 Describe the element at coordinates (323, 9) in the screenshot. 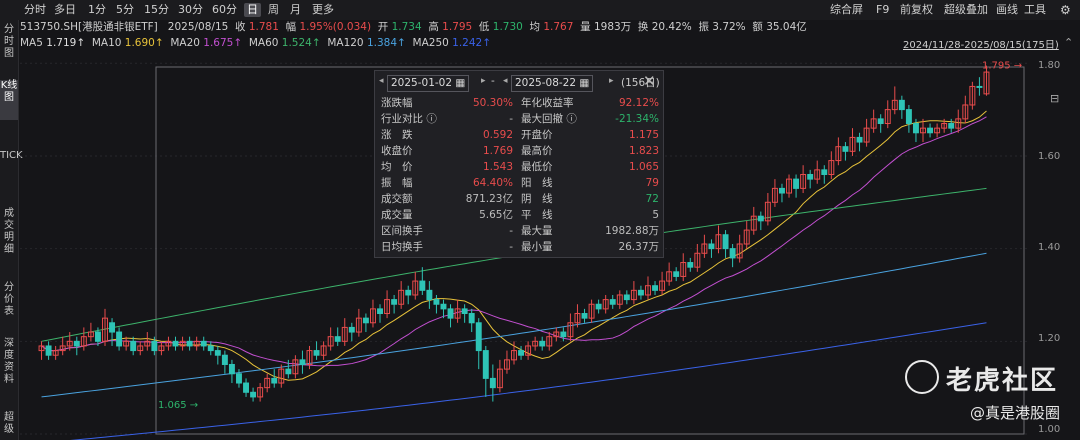

I see `tab-more: 更多` at that location.